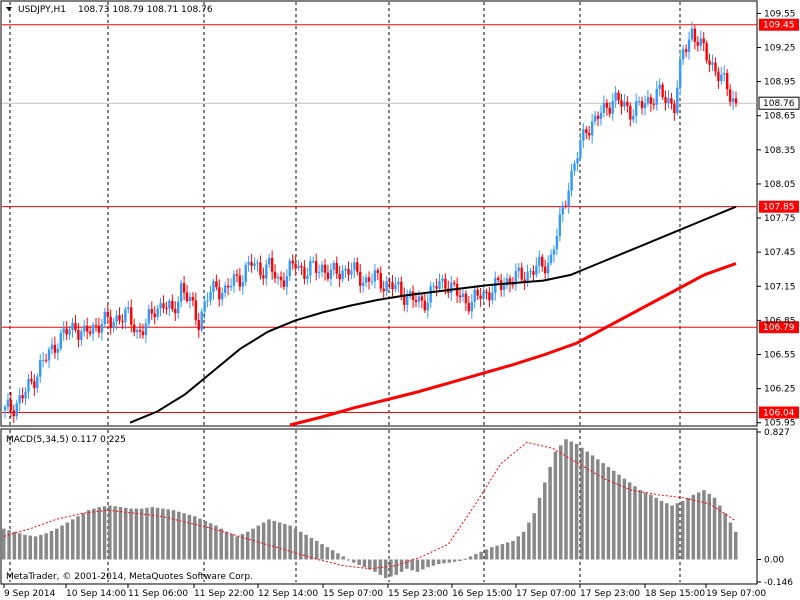 The height and width of the screenshot is (600, 800). Describe the element at coordinates (780, 253) in the screenshot. I see `price-tick-label: 107.45` at that location.